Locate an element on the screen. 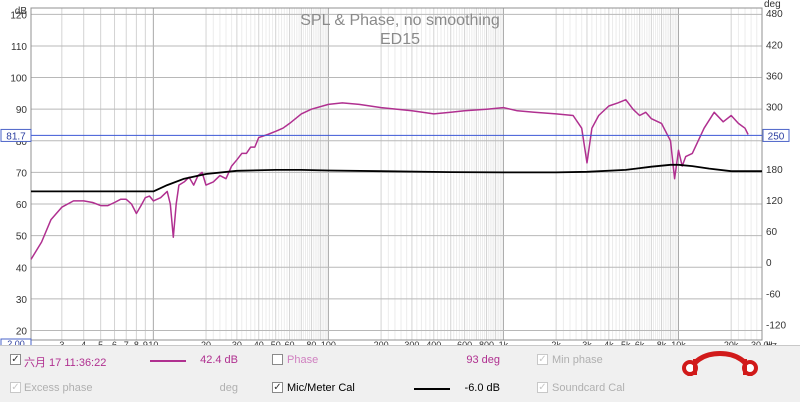 The width and height of the screenshot is (800, 402). x-start-label: 2.00 is located at coordinates (16, 342).